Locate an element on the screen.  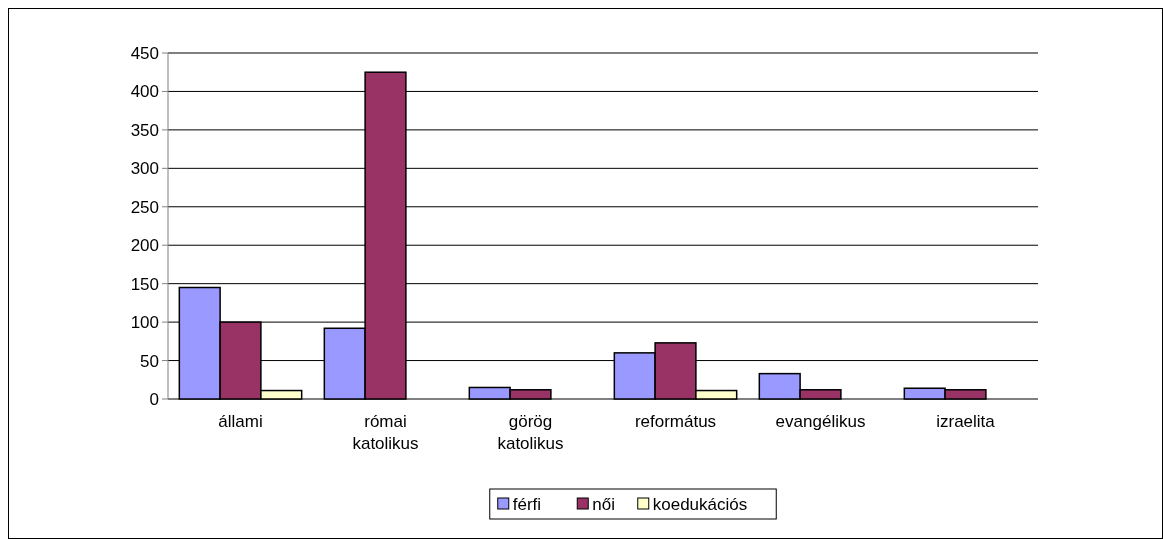
x-tick-label: római katolikus is located at coordinates (385, 432).